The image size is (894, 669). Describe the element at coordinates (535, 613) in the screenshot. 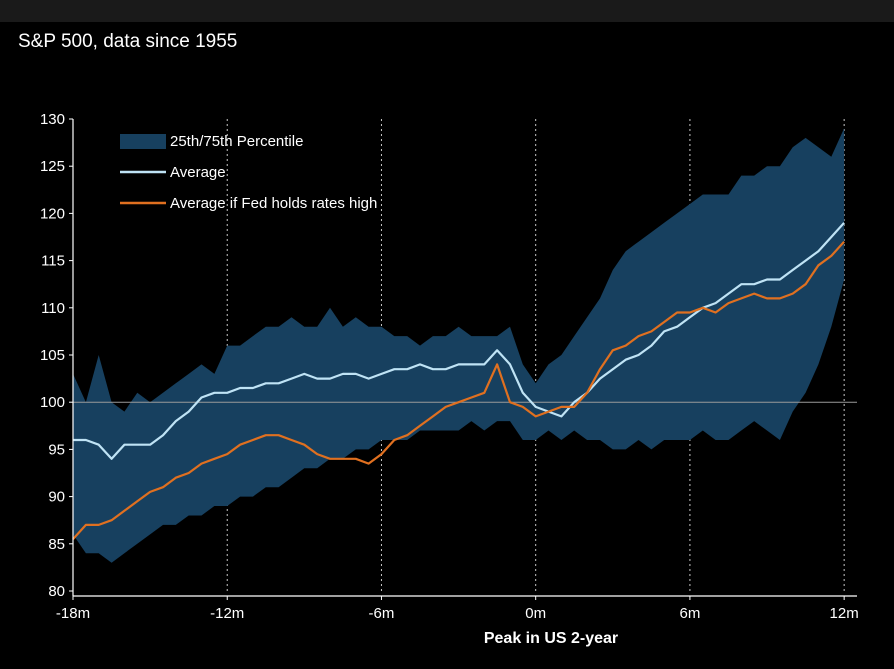

I see `x-tick-label-3: 0m` at that location.